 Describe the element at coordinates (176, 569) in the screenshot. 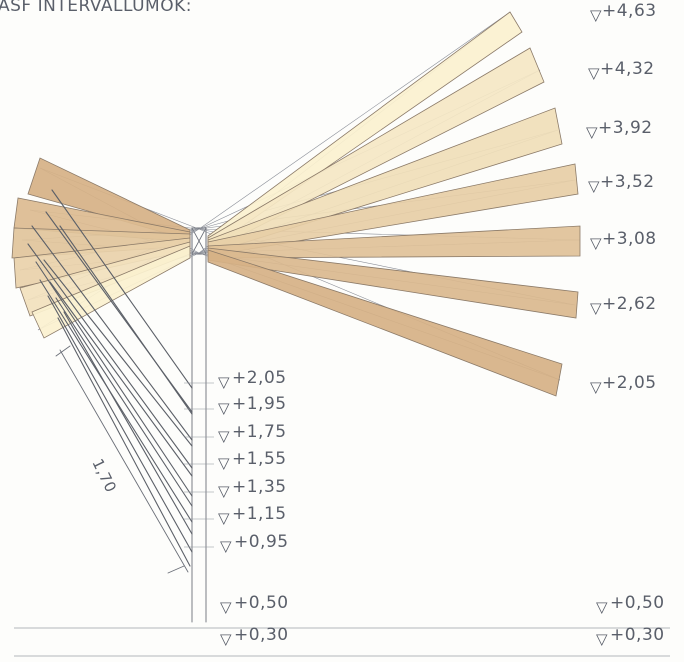

I see `dimension-tick-bottom` at that location.